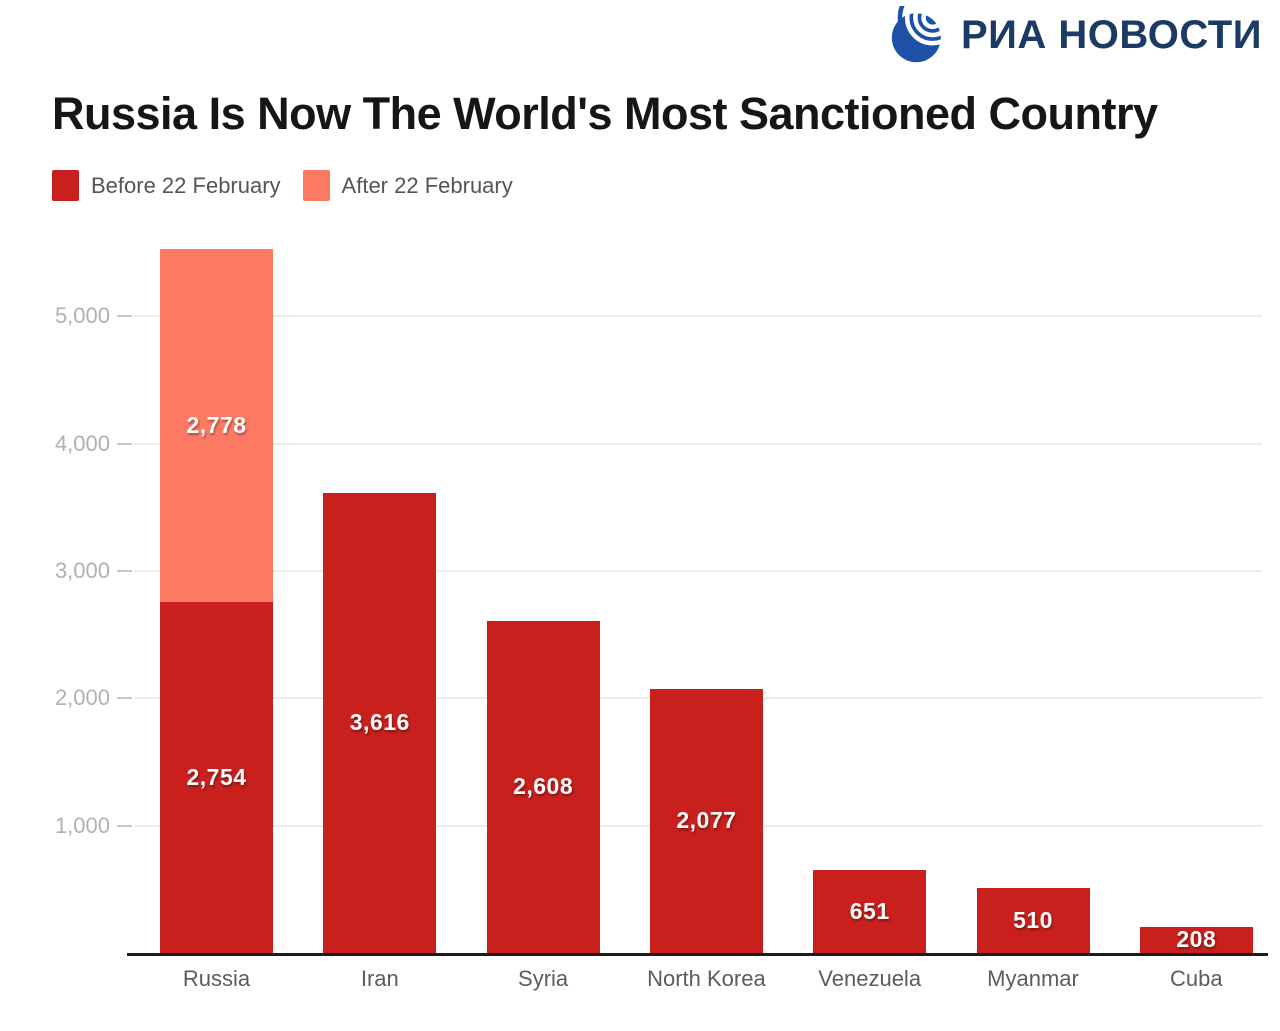 This screenshot has height=1031, width=1280. I want to click on bar-north-korea: 2,077, so click(706, 820).